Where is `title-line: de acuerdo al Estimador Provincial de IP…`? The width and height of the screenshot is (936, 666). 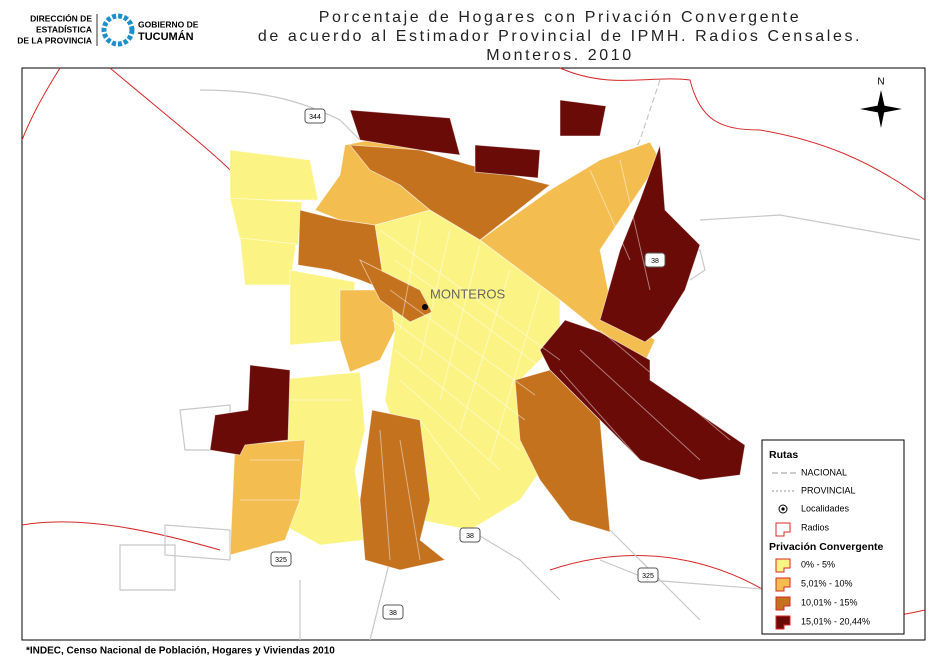 title-line: de acuerdo al Estimador Provincial de IP… is located at coordinates (560, 36).